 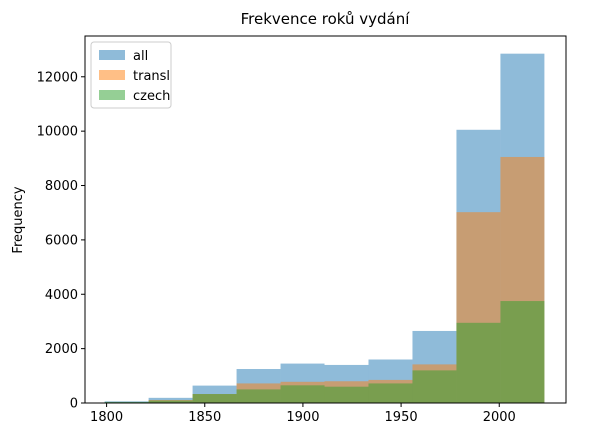 What do you see at coordinates (74, 404) in the screenshot?
I see `y-tick-label-0: 0` at bounding box center [74, 404].